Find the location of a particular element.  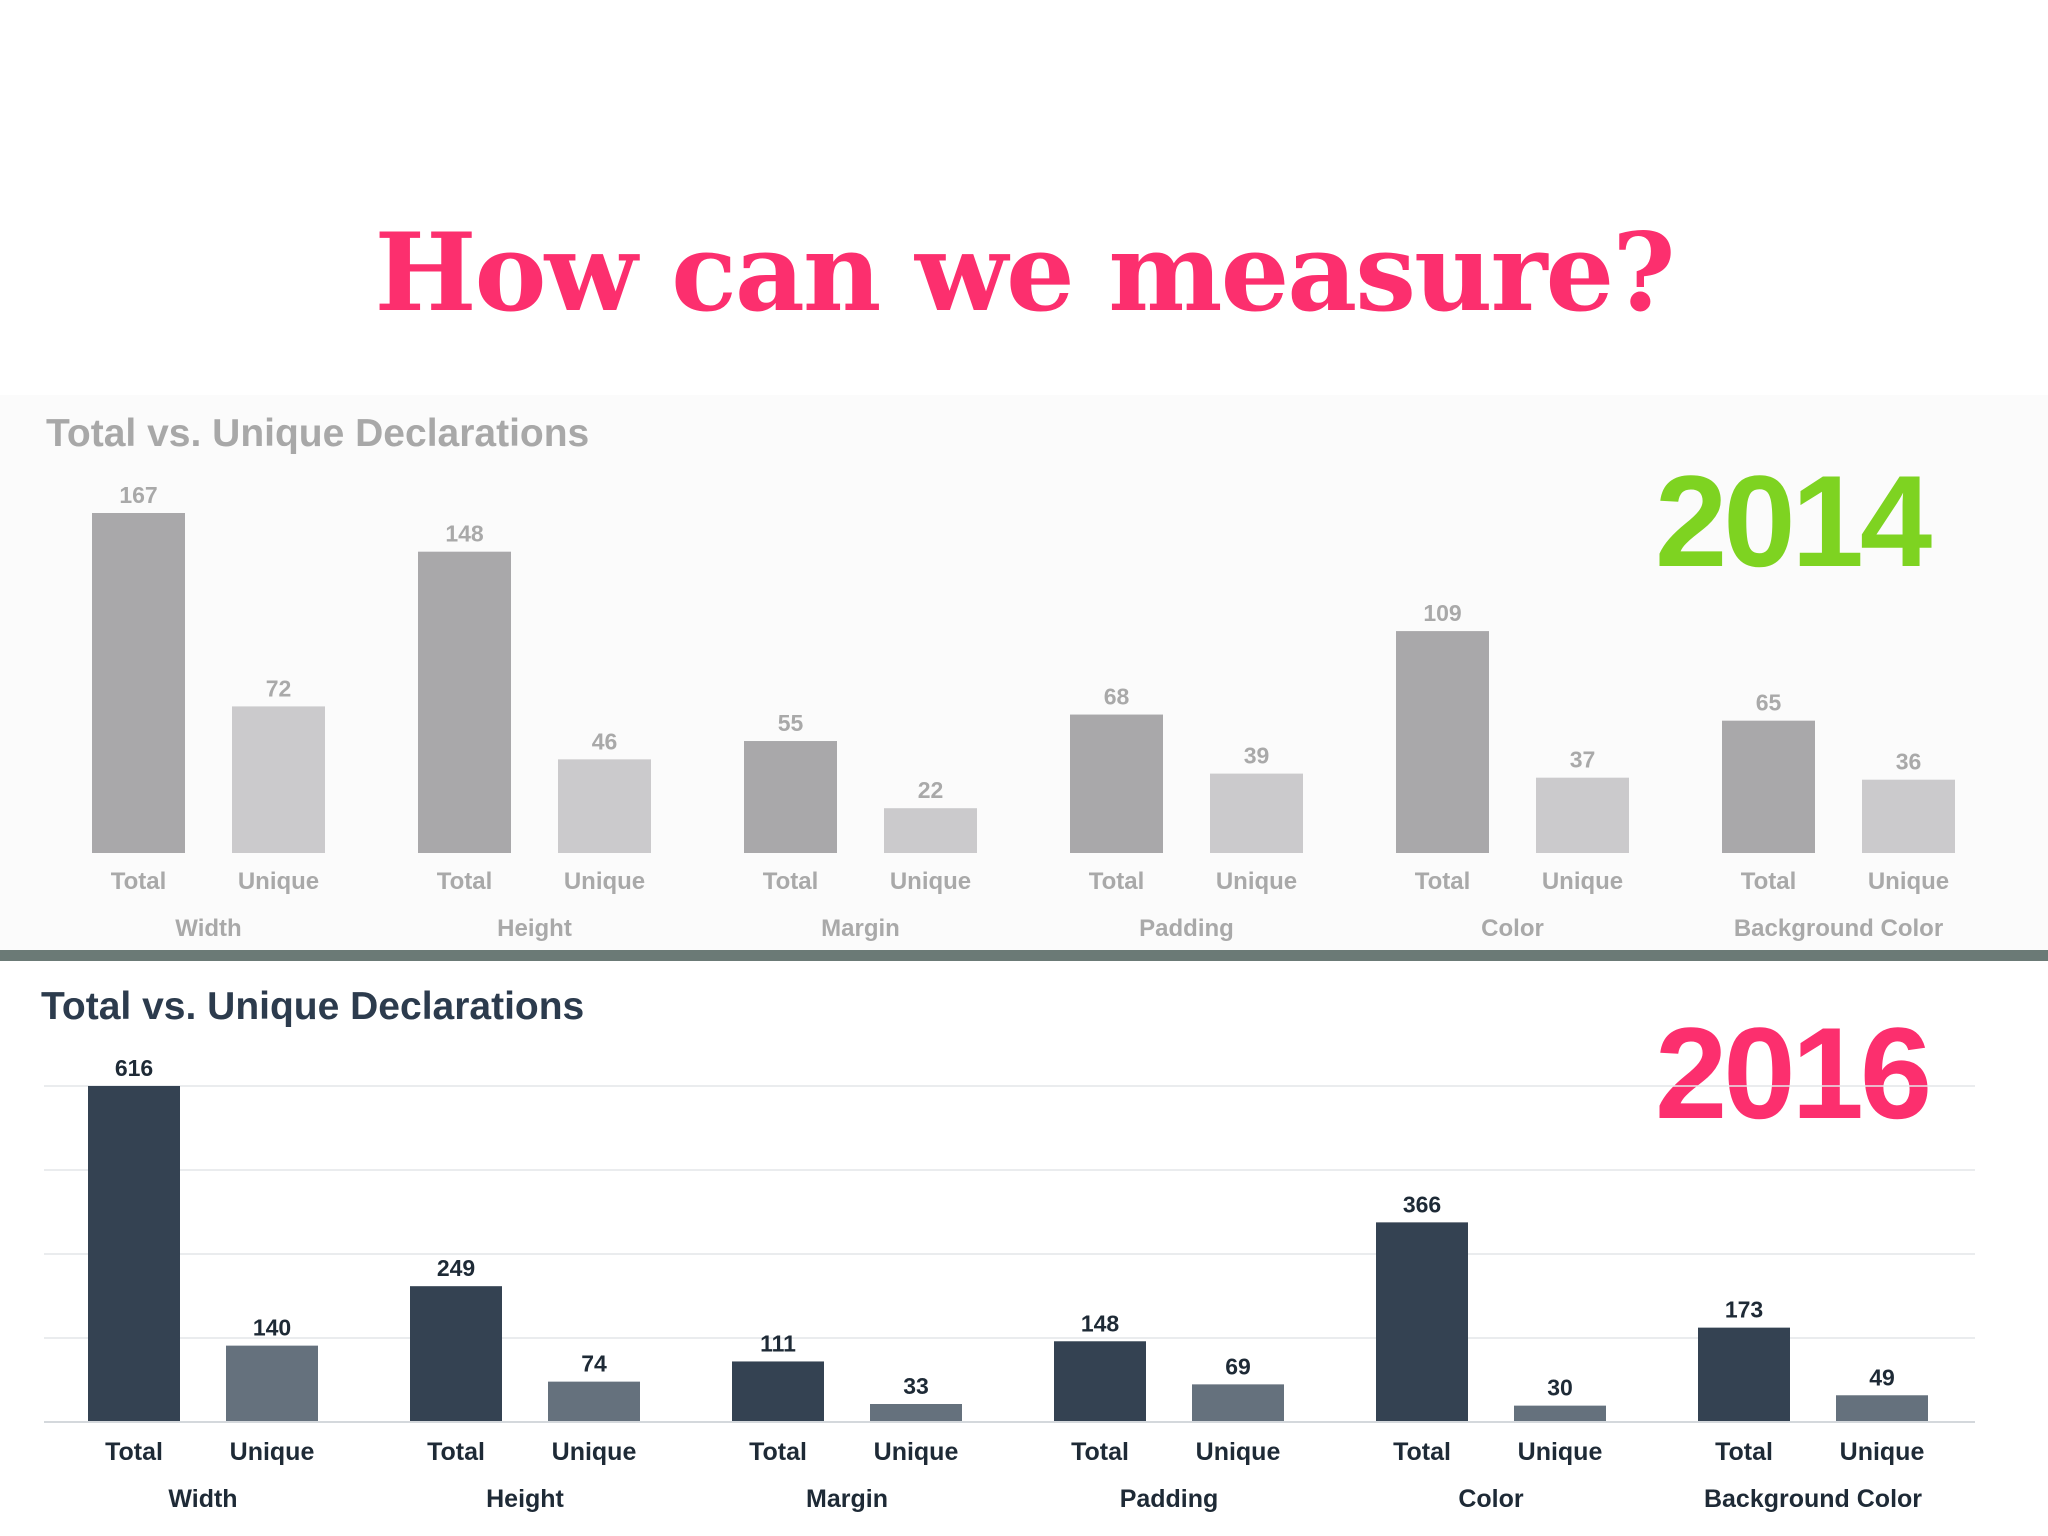

value-label: 366 is located at coordinates (1422, 1204).